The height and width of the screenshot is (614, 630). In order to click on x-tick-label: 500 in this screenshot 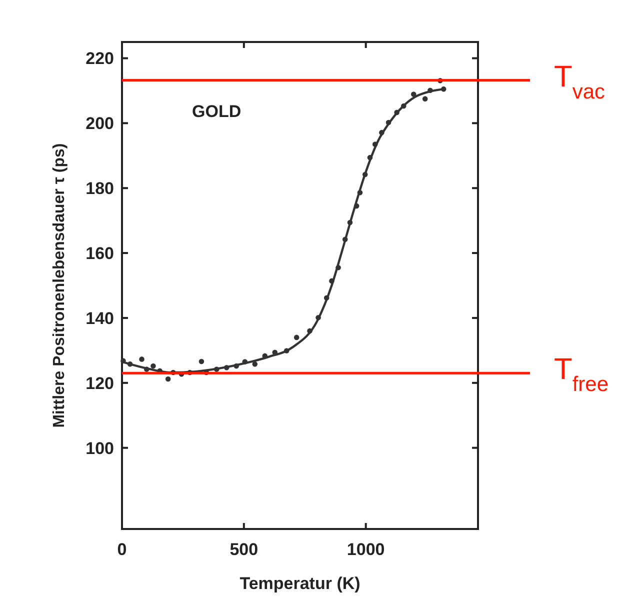, I will do `click(244, 549)`.